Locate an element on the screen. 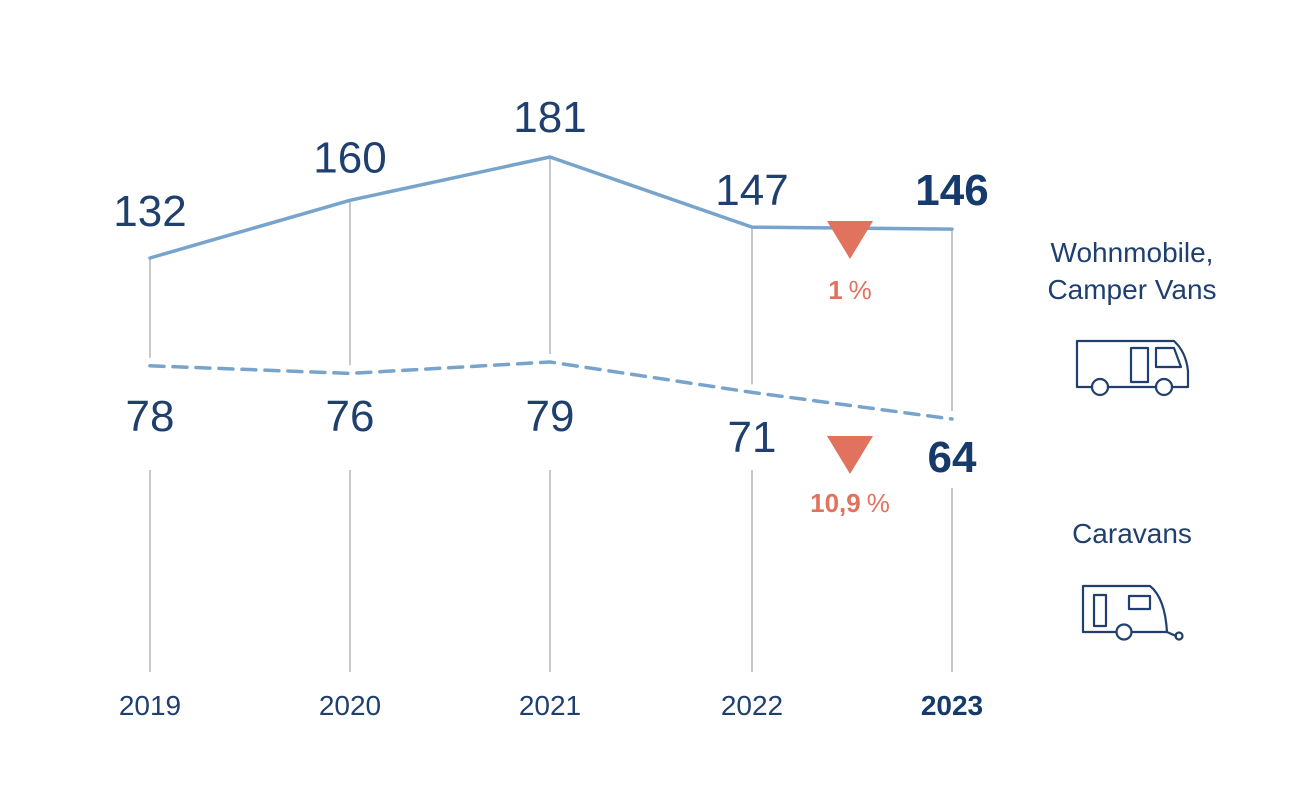  legend-motorhome-label-line1: Wohnmobile, is located at coordinates (1132, 252).